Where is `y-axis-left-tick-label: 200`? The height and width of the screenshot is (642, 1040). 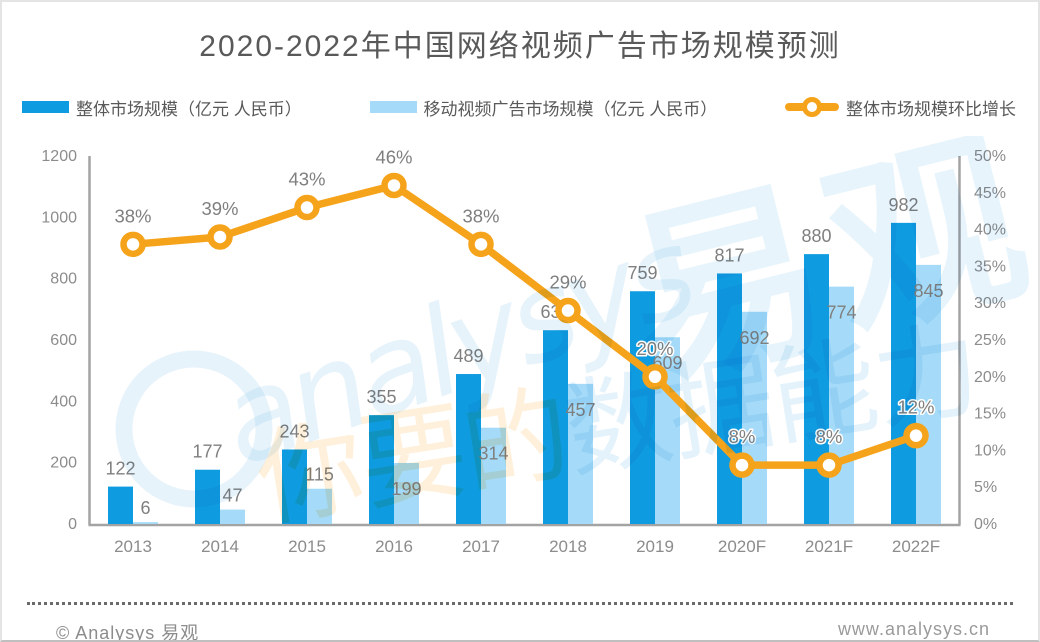
y-axis-left-tick-label: 200 is located at coordinates (63, 463).